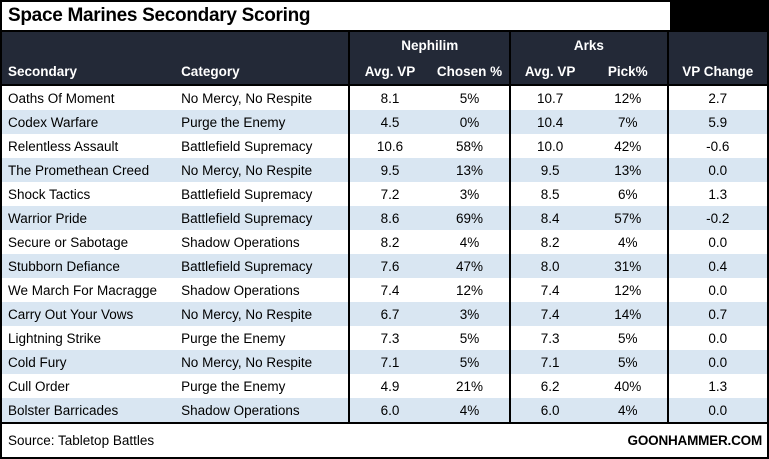  What do you see at coordinates (716, 146) in the screenshot?
I see `vp-change-cell: -0.6` at bounding box center [716, 146].